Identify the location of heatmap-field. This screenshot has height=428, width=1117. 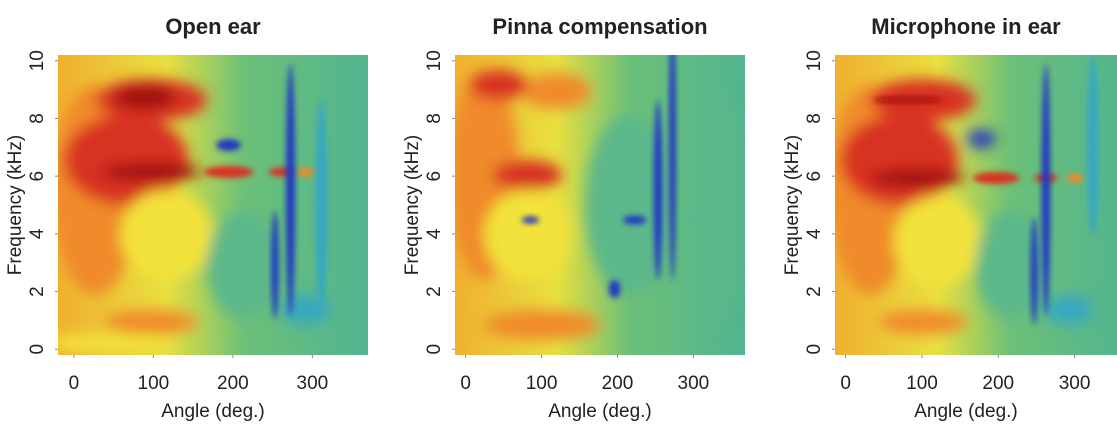
(964, 206).